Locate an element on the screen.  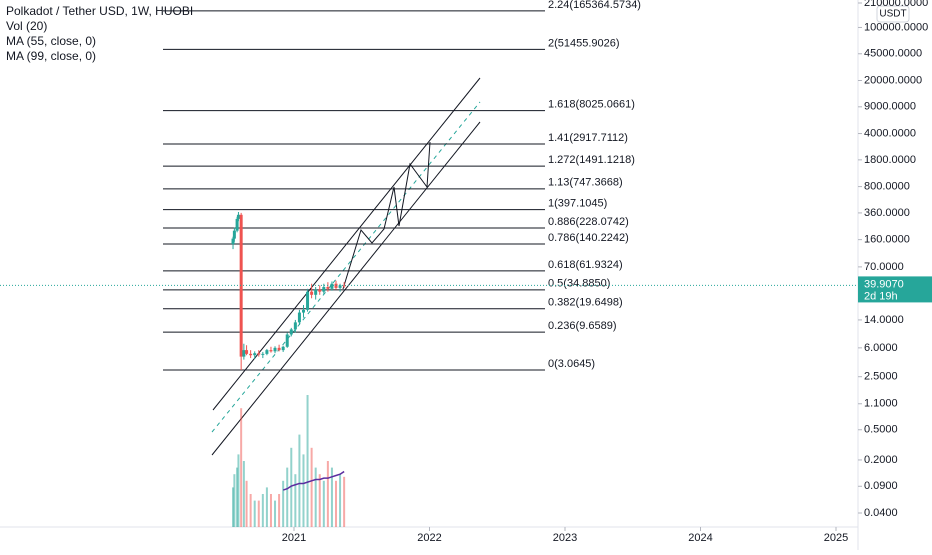
currency-button is located at coordinates (893, 14).